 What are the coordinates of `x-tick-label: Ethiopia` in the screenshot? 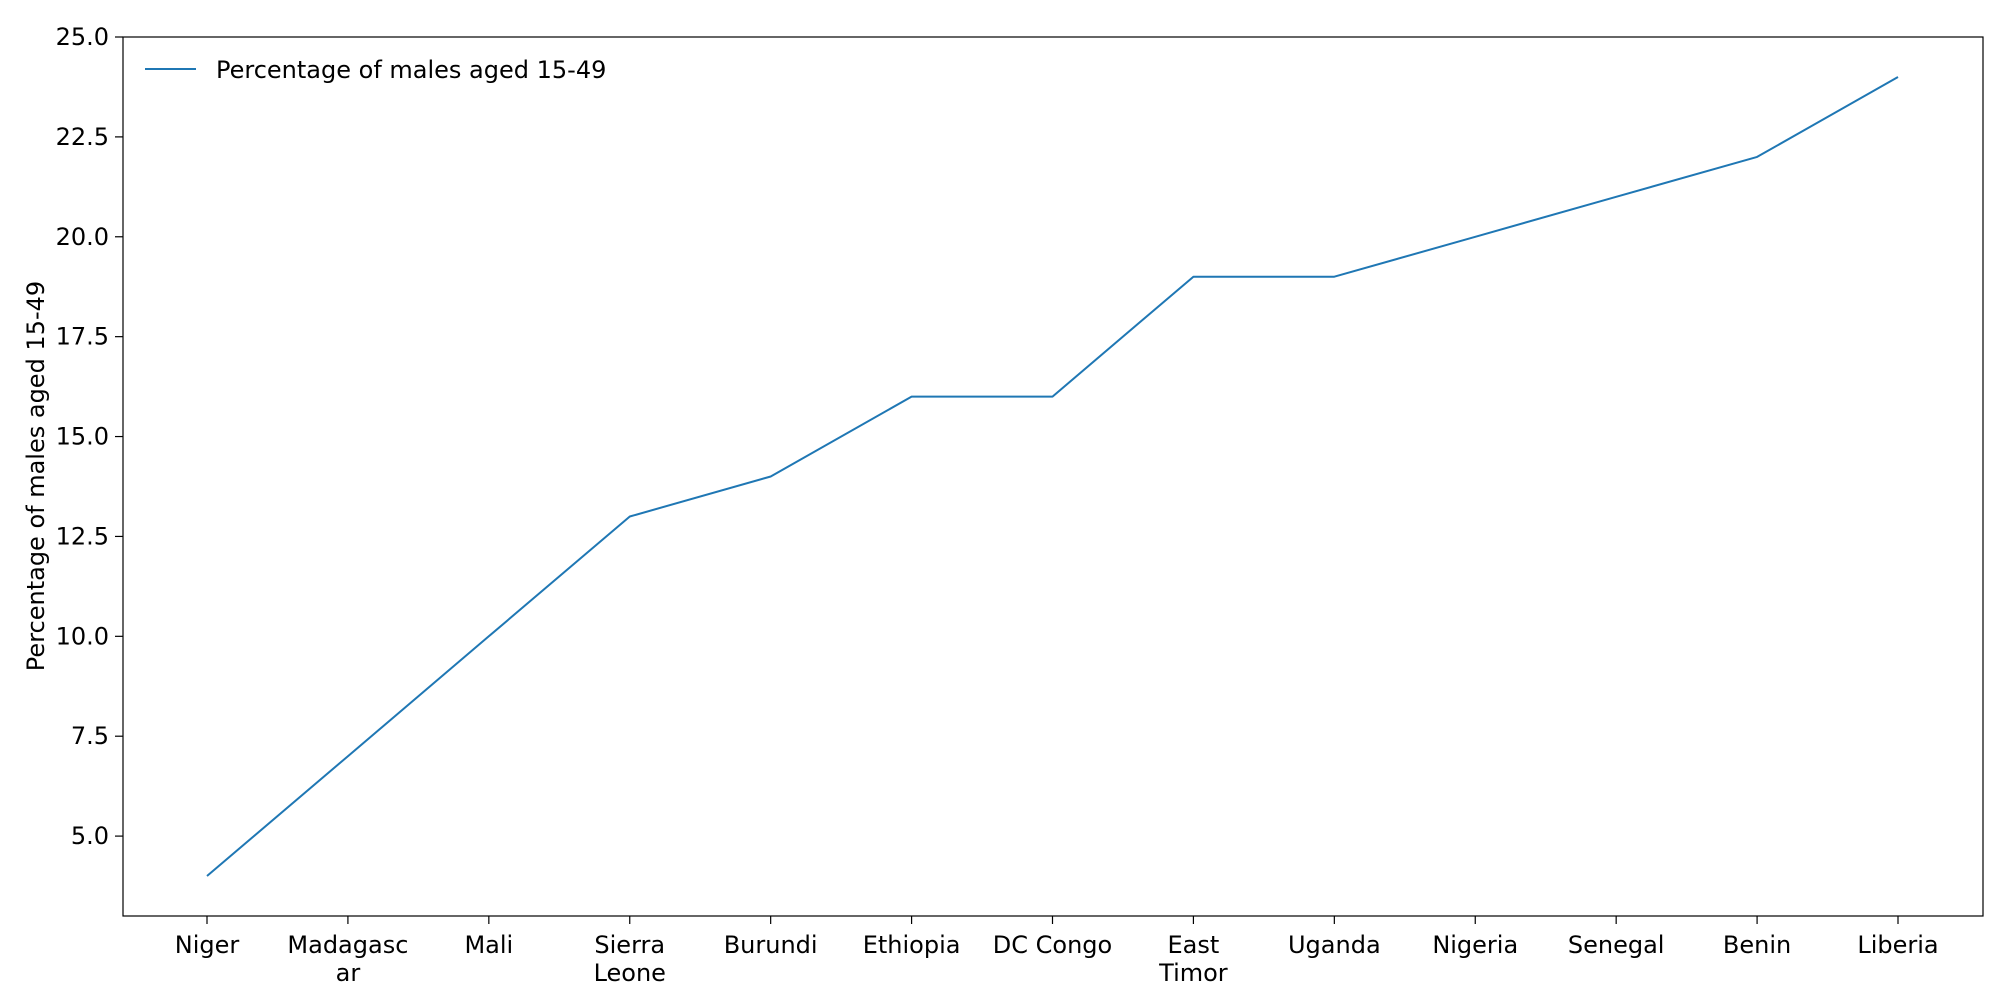 It's located at (912, 945).